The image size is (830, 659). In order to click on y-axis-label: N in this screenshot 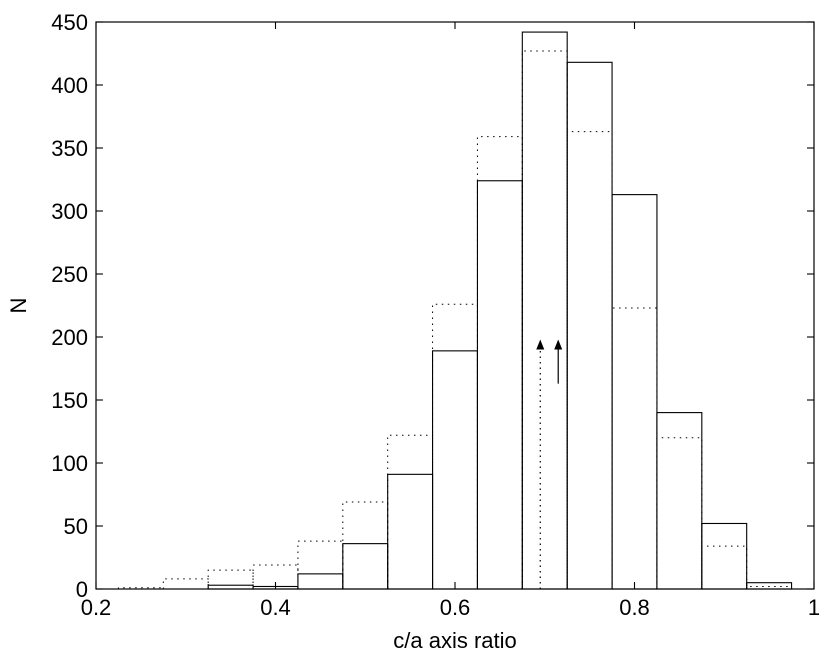, I will do `click(18, 306)`.